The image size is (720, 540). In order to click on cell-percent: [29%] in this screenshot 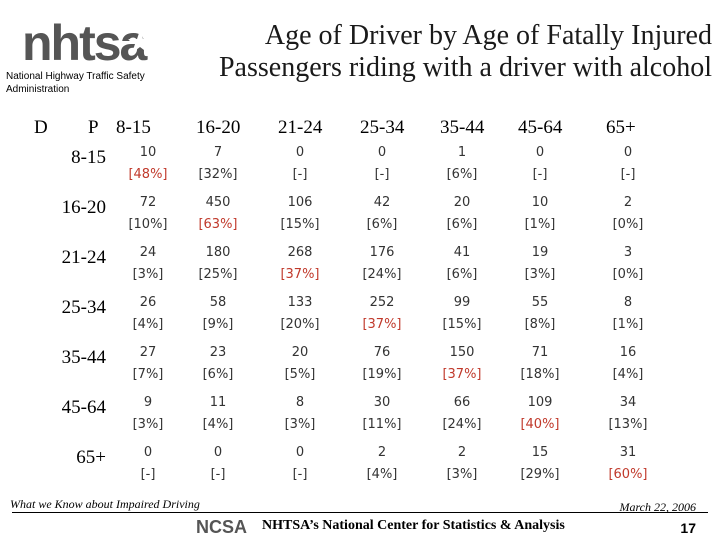, I will do `click(540, 474)`.